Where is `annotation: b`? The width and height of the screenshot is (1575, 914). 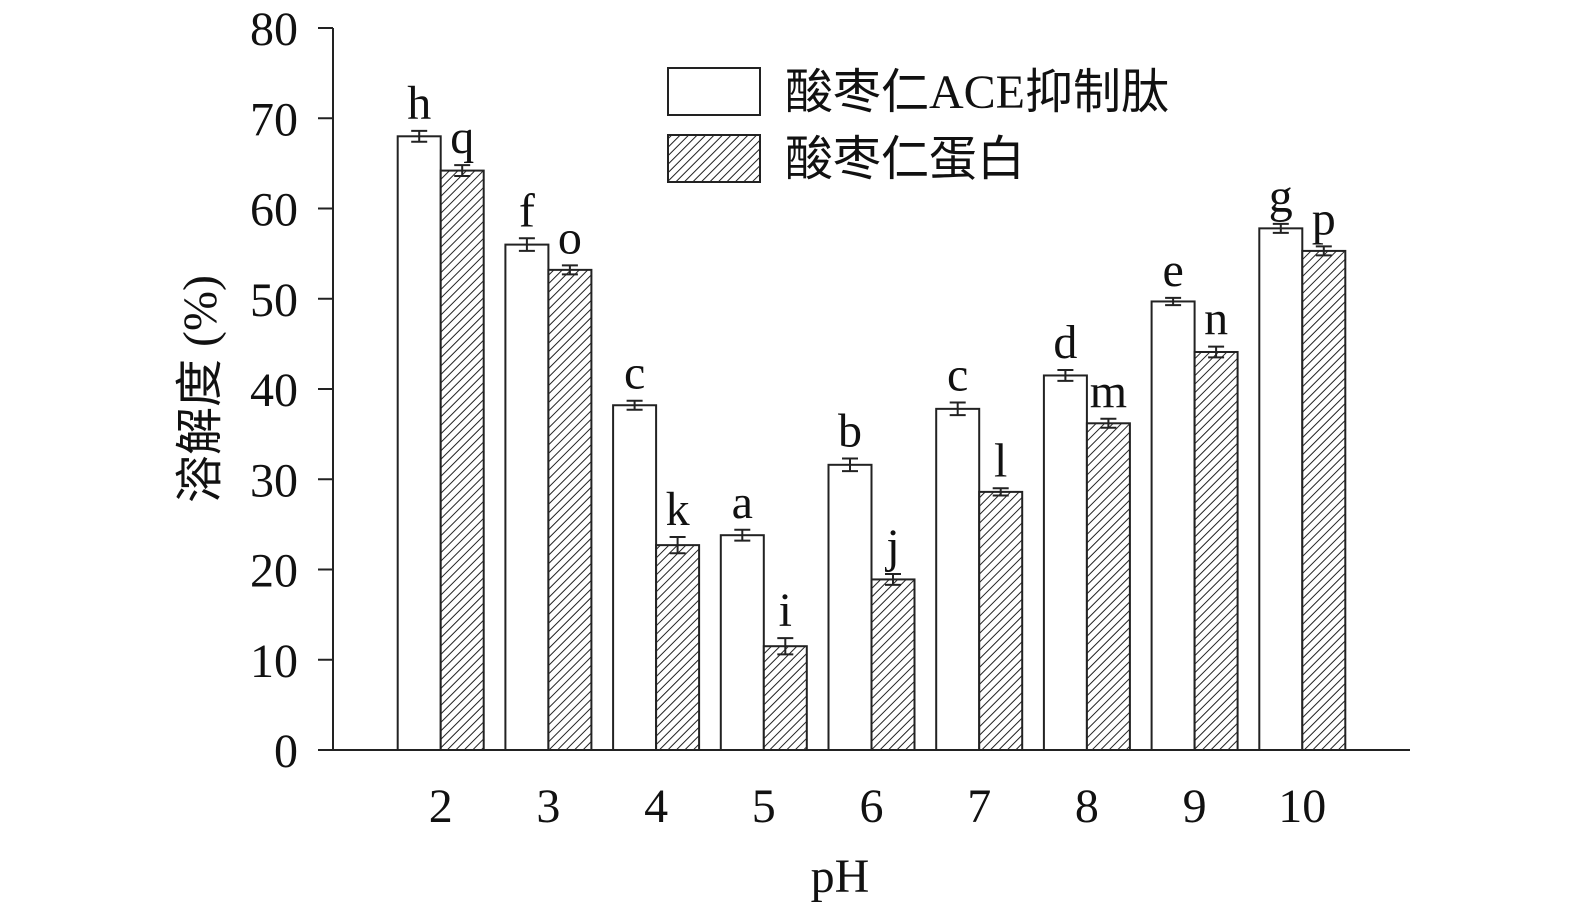
annotation: b is located at coordinates (850, 430).